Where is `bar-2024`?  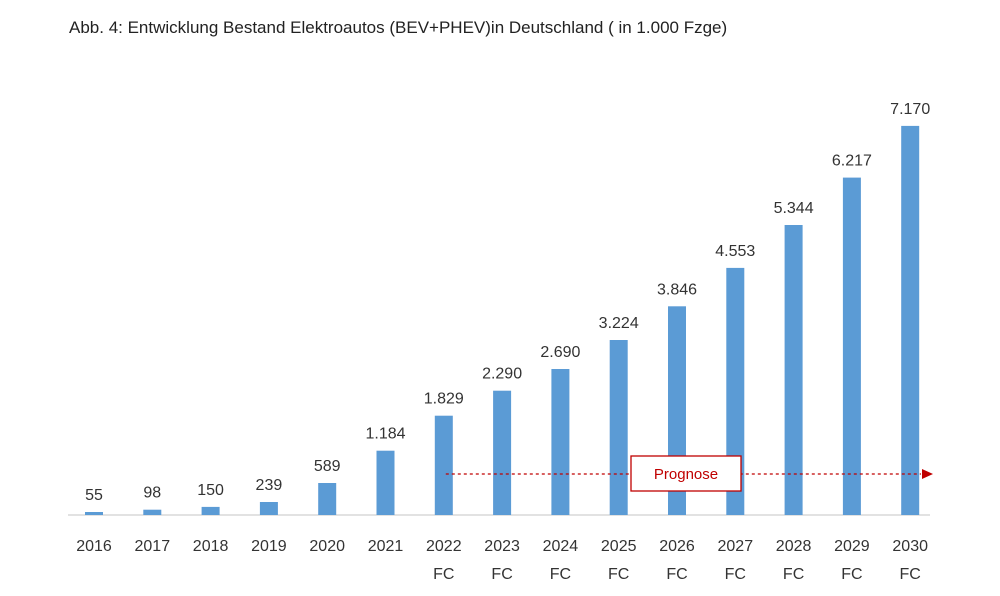 bar-2024 is located at coordinates (560, 442).